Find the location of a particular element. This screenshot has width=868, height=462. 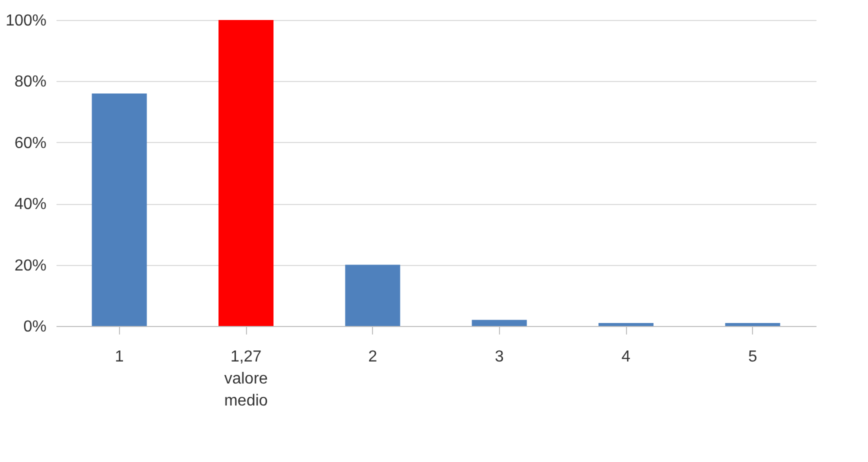

y-tick-label: 100% is located at coordinates (26, 21).